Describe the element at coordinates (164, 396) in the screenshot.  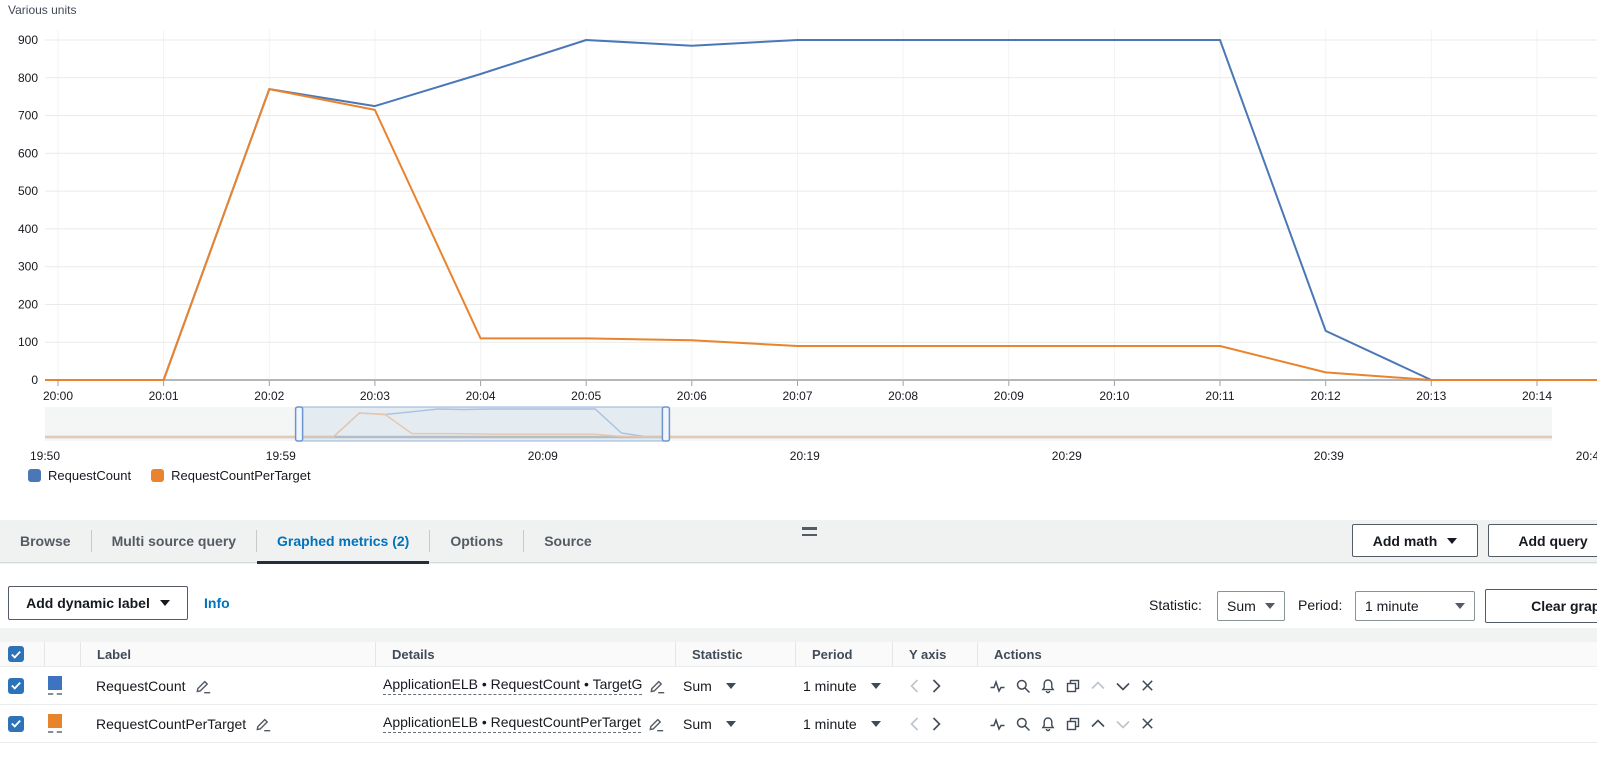
I see `svg-text: 20:01` at that location.